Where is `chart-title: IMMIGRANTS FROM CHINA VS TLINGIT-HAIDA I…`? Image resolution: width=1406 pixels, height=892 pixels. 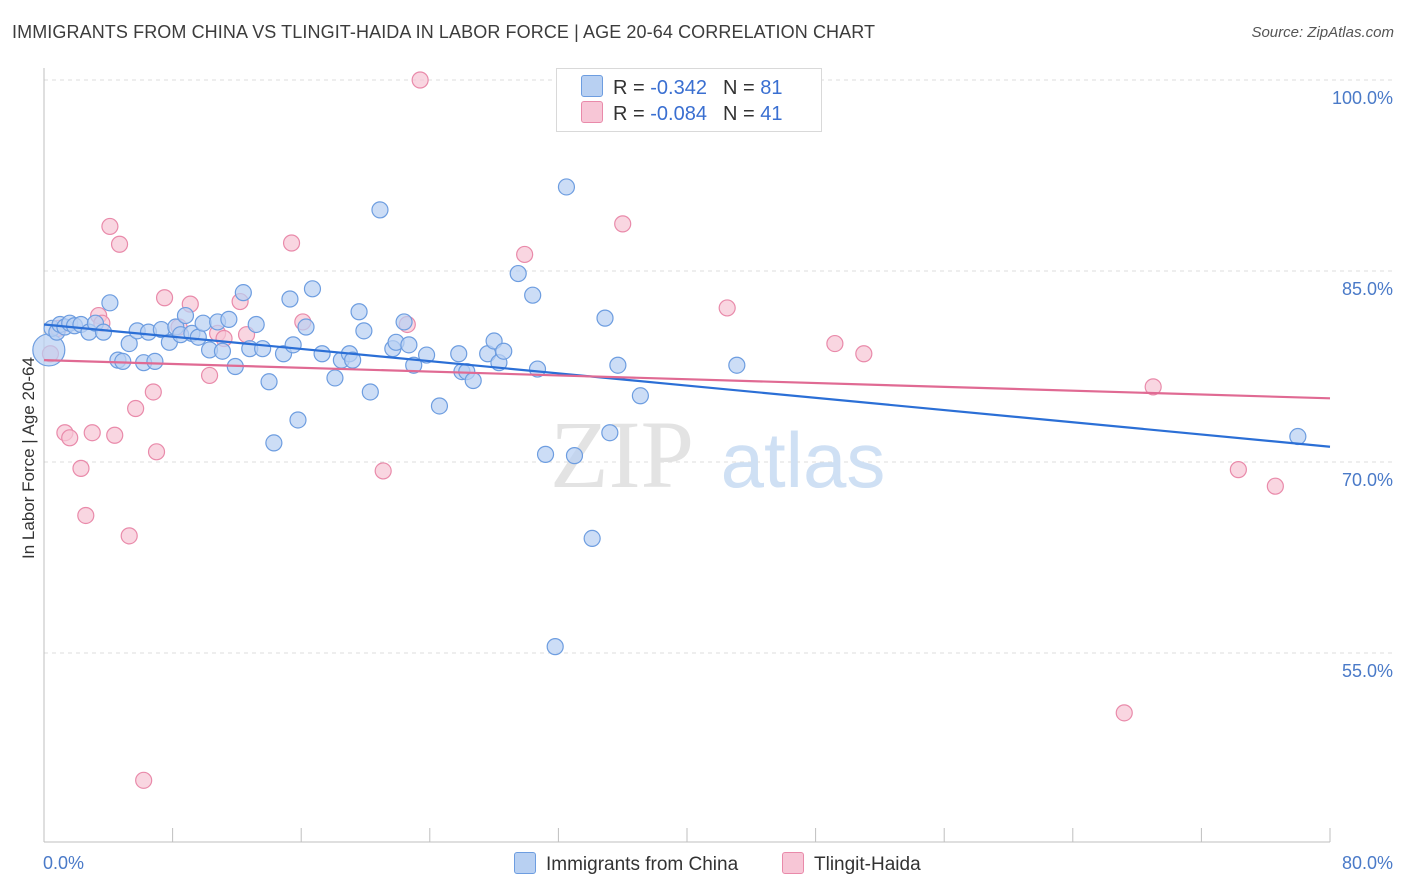
chart-title: IMMIGRANTS FROM CHINA VS TLINGIT-HAIDA I… is located at coordinates (444, 32).